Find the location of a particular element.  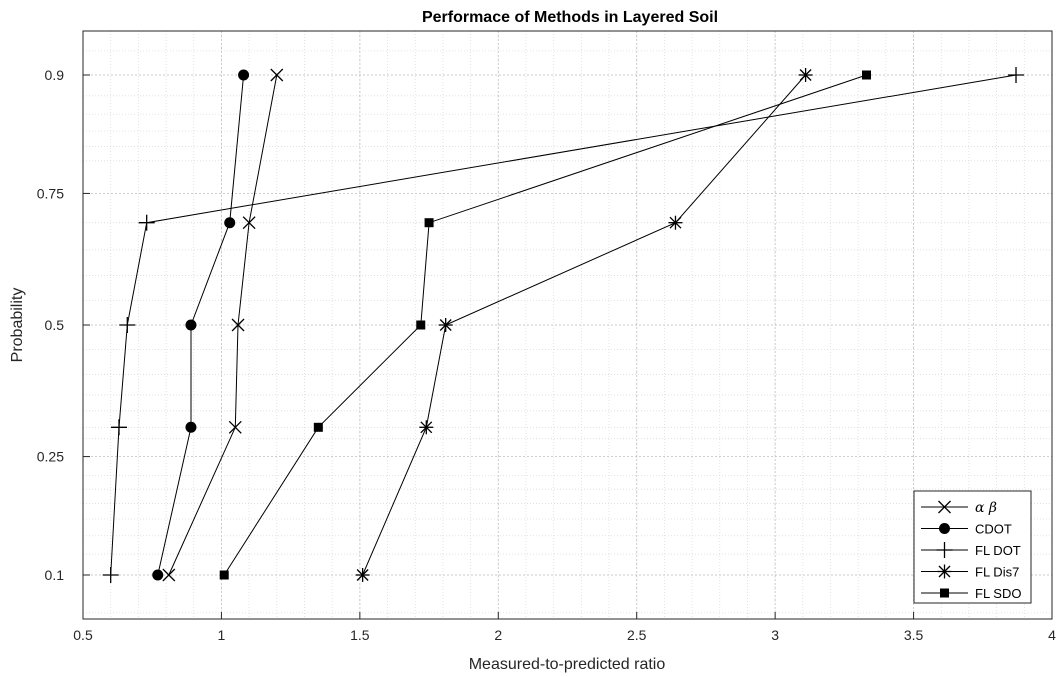

legend-label: α β is located at coordinates (986, 508).